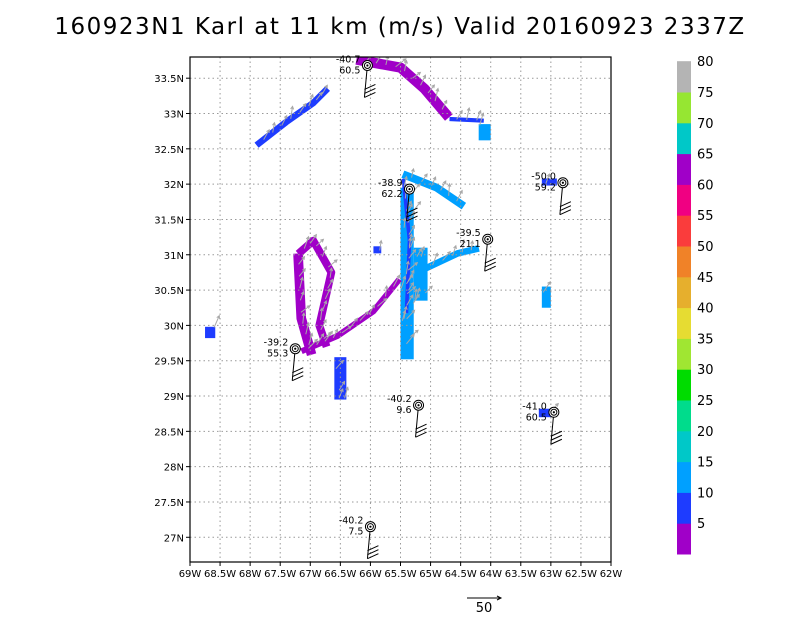 This screenshot has width=800, height=618. What do you see at coordinates (220, 574) in the screenshot?
I see `x-tick-label: 68.5W` at bounding box center [220, 574].